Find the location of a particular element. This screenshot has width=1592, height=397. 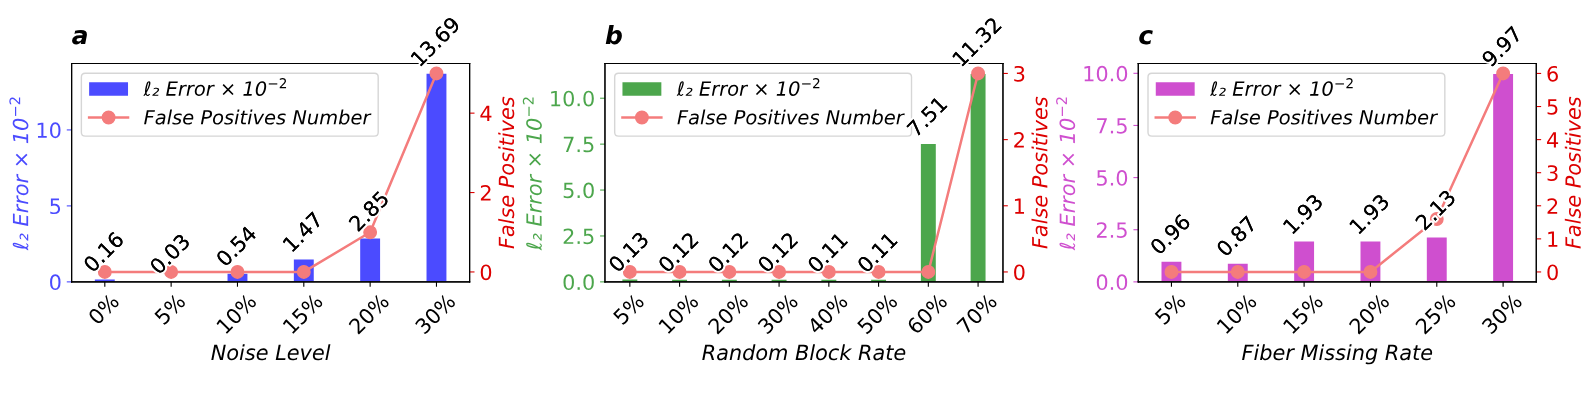

y2-tick-label: 5 is located at coordinates (1552, 107).